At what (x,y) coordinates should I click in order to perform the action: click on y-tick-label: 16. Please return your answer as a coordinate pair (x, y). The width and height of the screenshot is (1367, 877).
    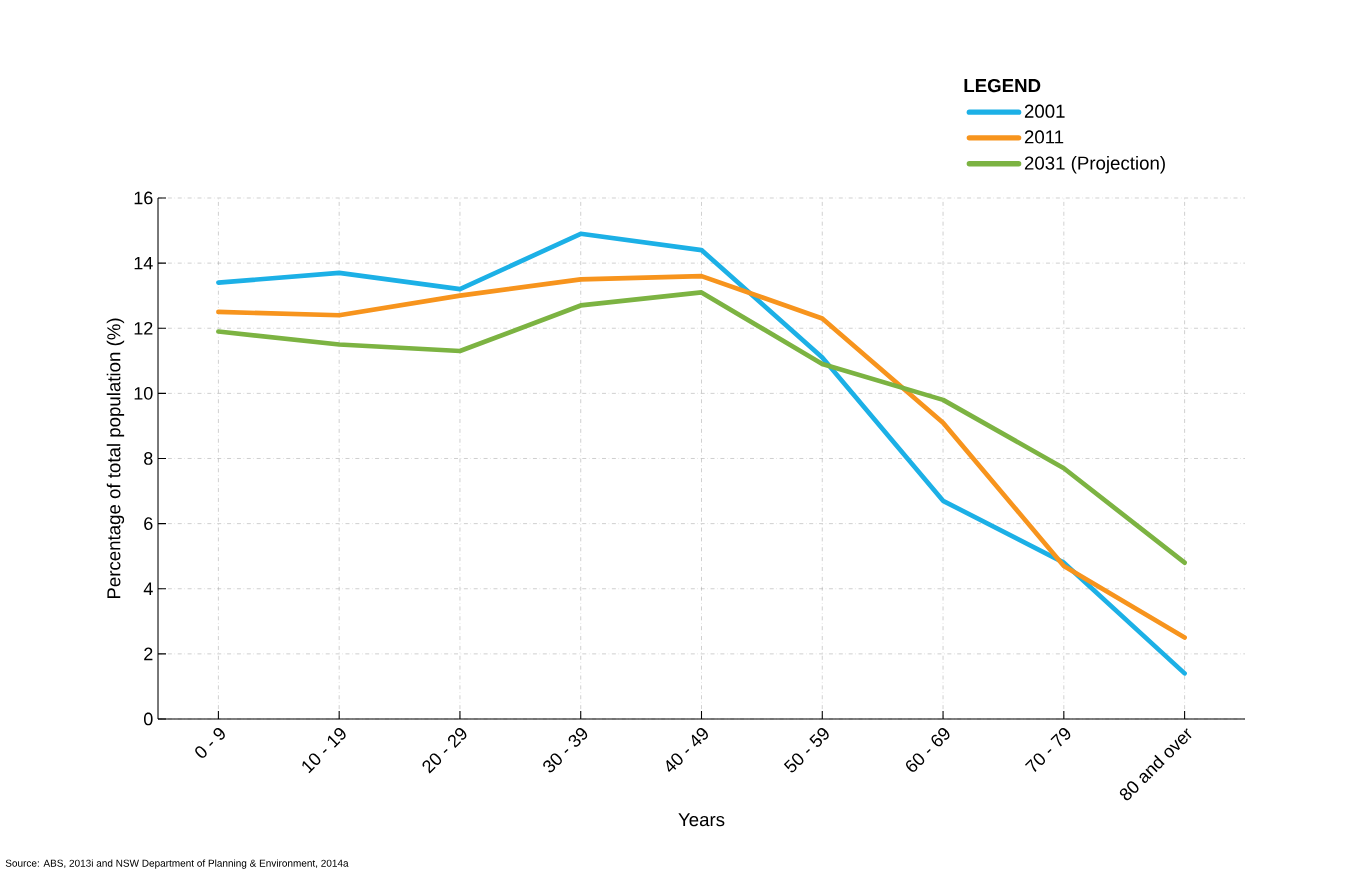
    Looking at the image, I should click on (143, 198).